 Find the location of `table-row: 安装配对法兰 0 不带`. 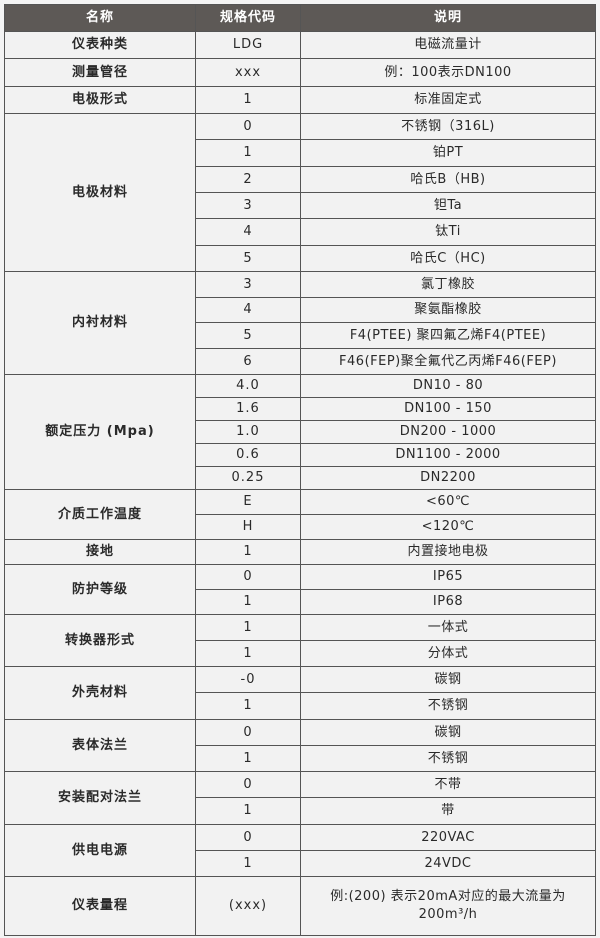

table-row: 安装配对法兰 0 不带 is located at coordinates (300, 797).